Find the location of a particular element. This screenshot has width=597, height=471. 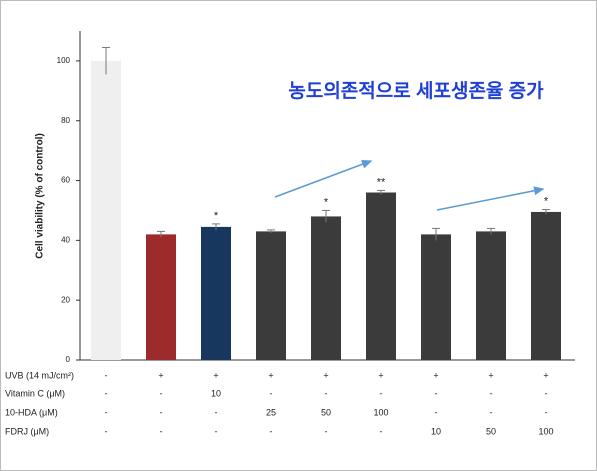

condition-label: FDRJ (μM) is located at coordinates (27, 431).